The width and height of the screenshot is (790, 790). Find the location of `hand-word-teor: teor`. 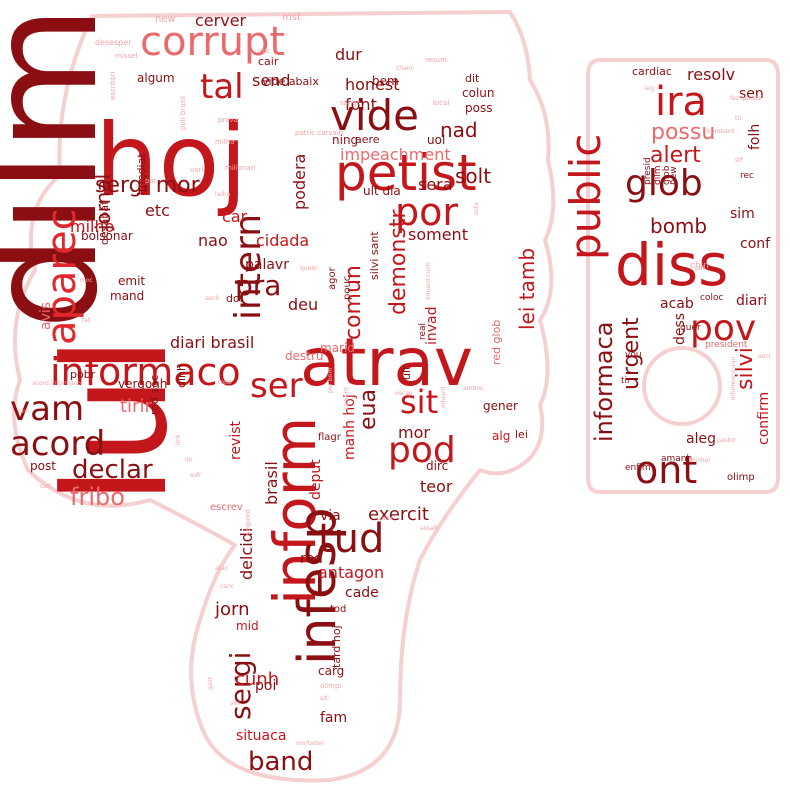

hand-word-teor: teor is located at coordinates (436, 486).